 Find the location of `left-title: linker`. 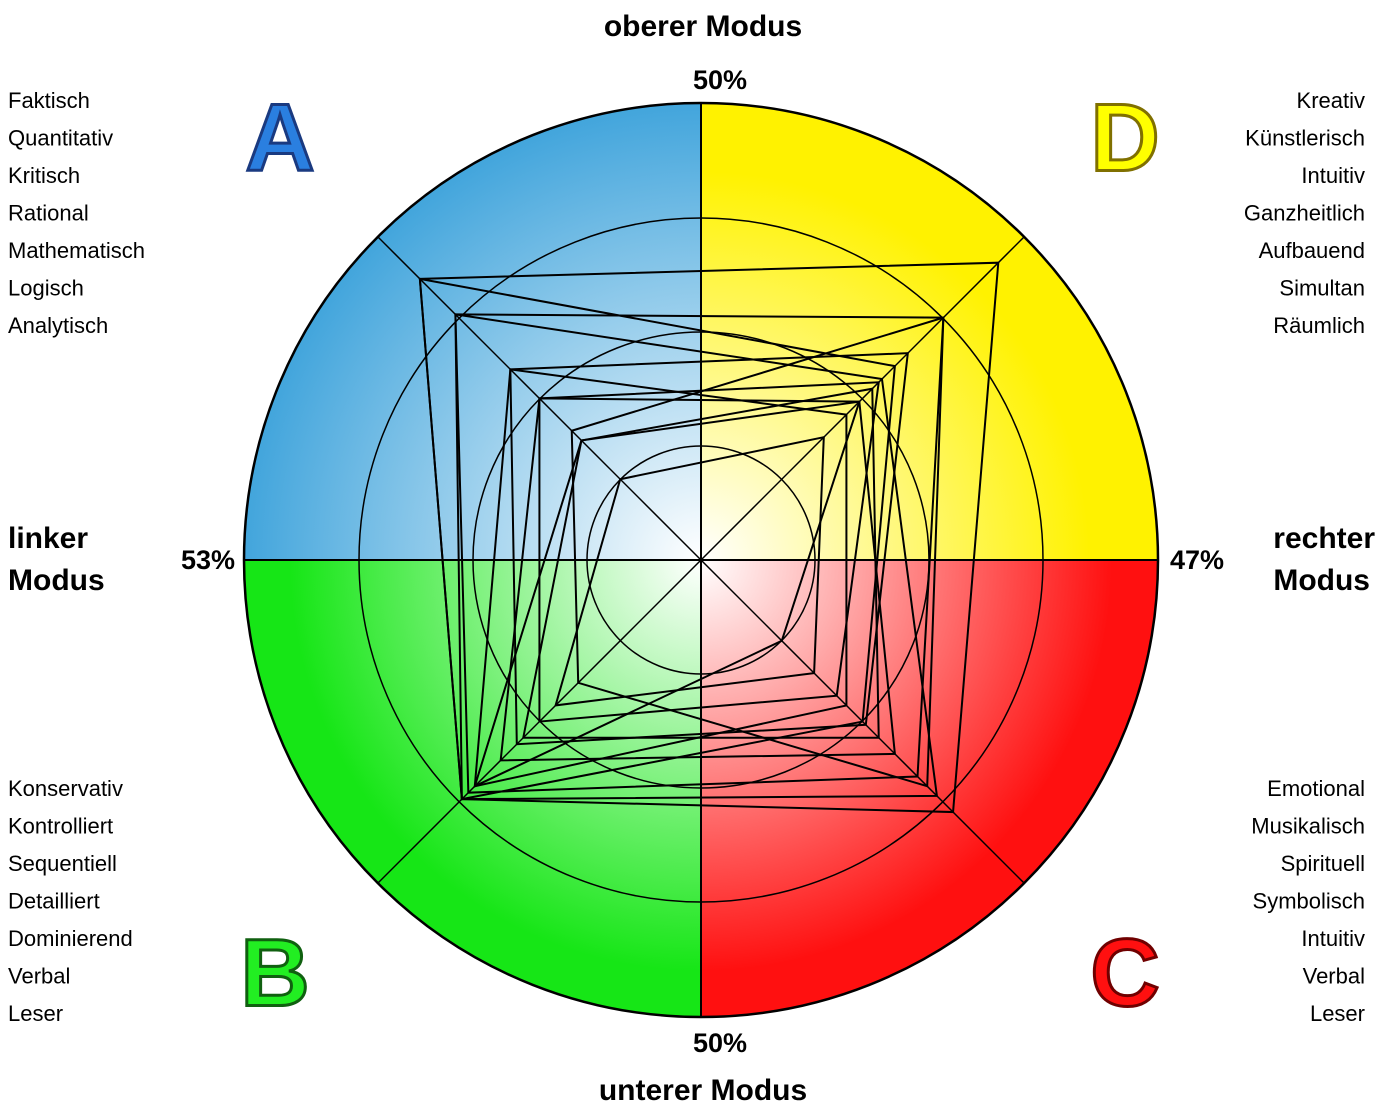

left-title: linker is located at coordinates (48, 538).